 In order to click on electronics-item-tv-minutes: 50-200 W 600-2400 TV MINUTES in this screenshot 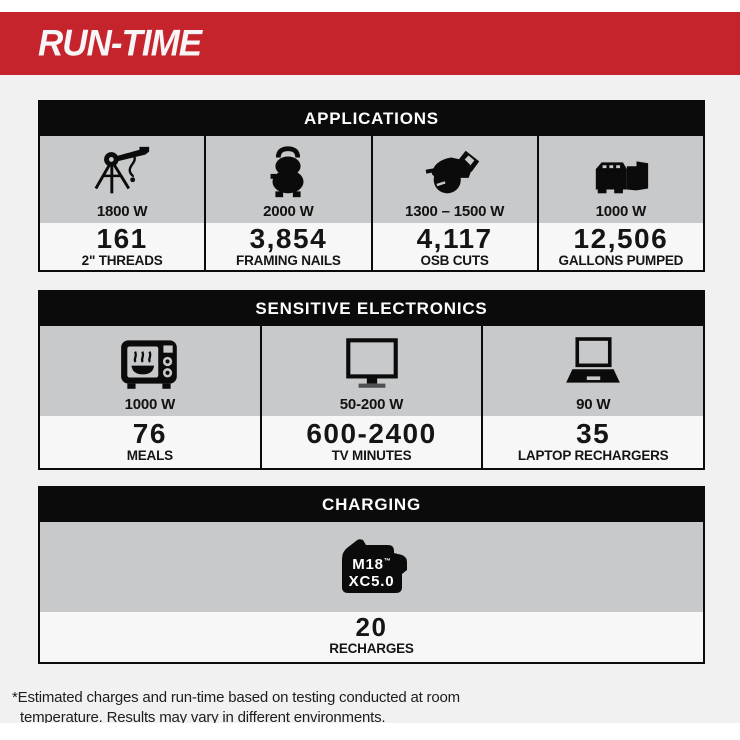, I will do `click(370, 397)`.